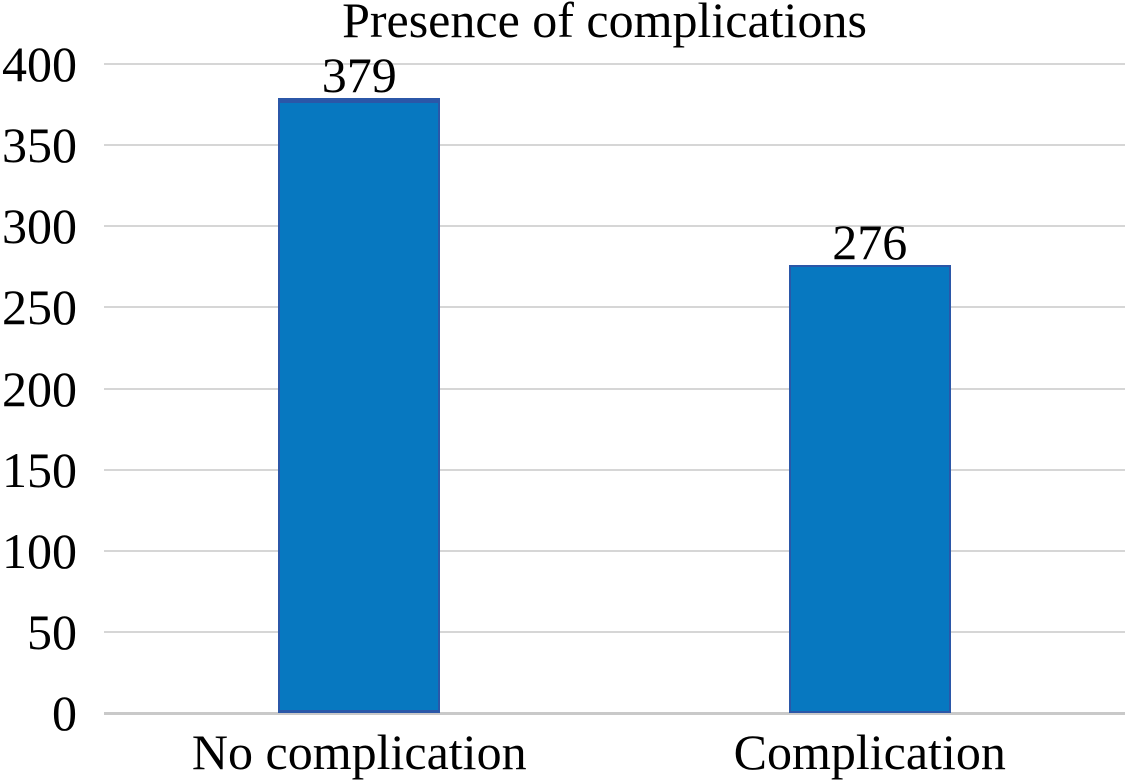 This screenshot has width=1125, height=781. What do you see at coordinates (39, 307) in the screenshot?
I see `y-axis-tick-label: 250` at bounding box center [39, 307].